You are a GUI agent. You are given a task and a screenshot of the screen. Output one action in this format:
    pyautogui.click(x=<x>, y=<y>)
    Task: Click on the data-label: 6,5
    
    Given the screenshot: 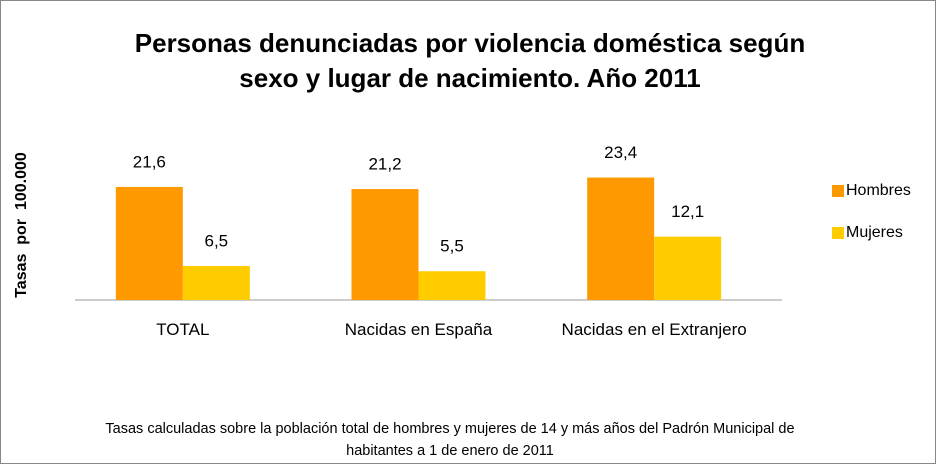 What is the action you would take?
    pyautogui.click(x=217, y=240)
    